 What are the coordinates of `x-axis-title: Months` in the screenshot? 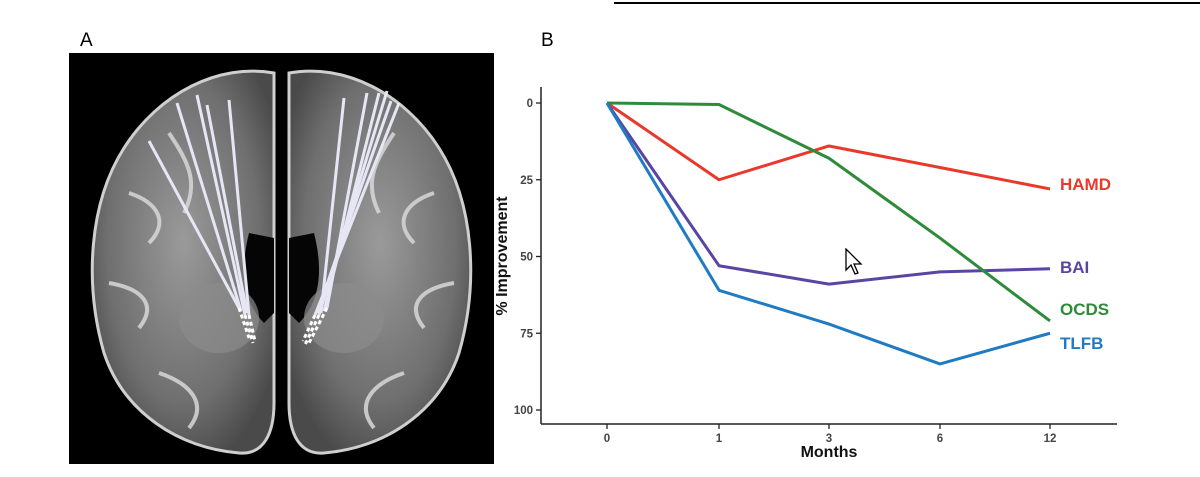 It's located at (829, 452).